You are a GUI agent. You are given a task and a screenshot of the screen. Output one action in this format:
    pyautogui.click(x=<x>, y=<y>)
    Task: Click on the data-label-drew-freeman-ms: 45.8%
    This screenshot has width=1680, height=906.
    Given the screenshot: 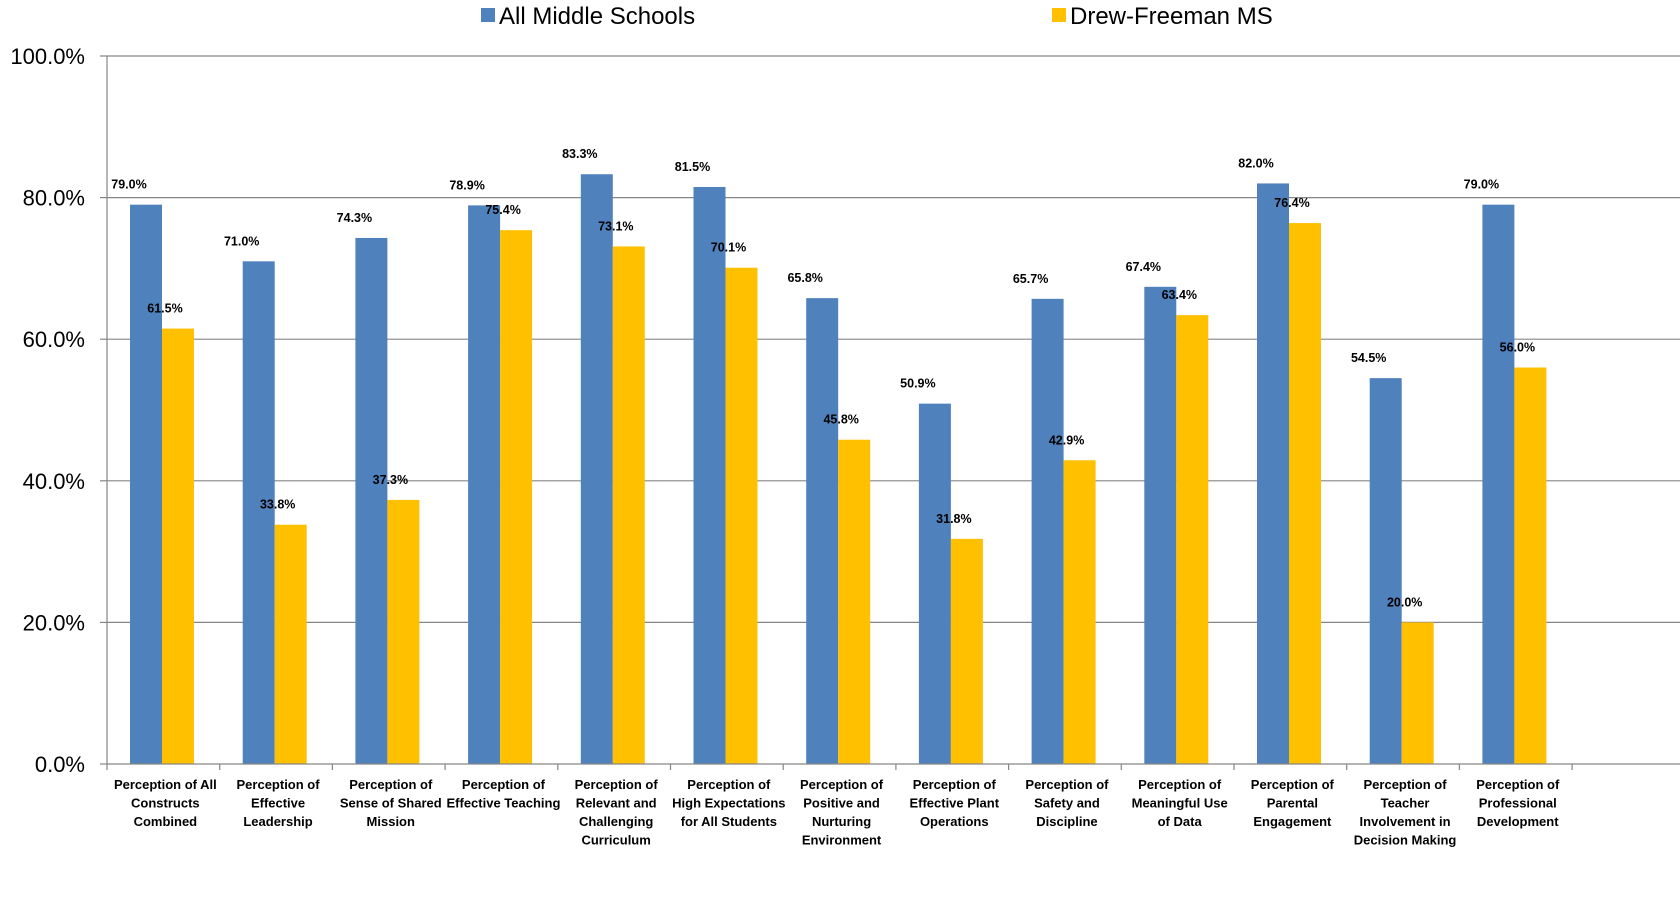 What is the action you would take?
    pyautogui.click(x=840, y=420)
    